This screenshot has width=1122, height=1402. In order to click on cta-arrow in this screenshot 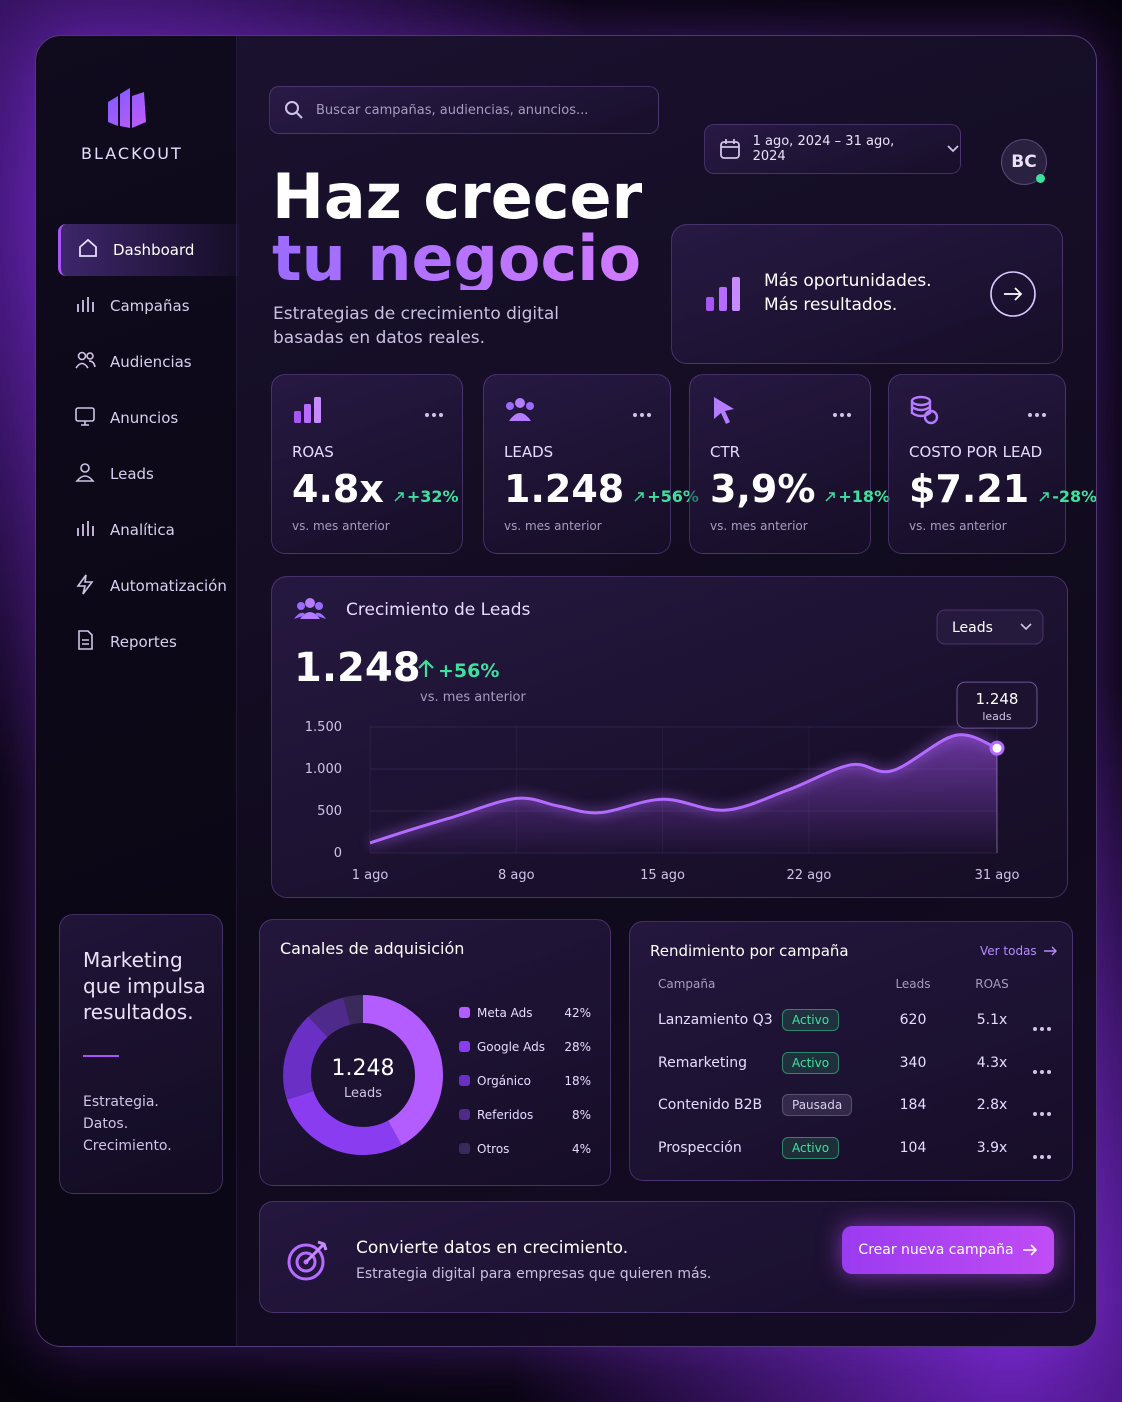, I will do `click(1029, 1250)`.